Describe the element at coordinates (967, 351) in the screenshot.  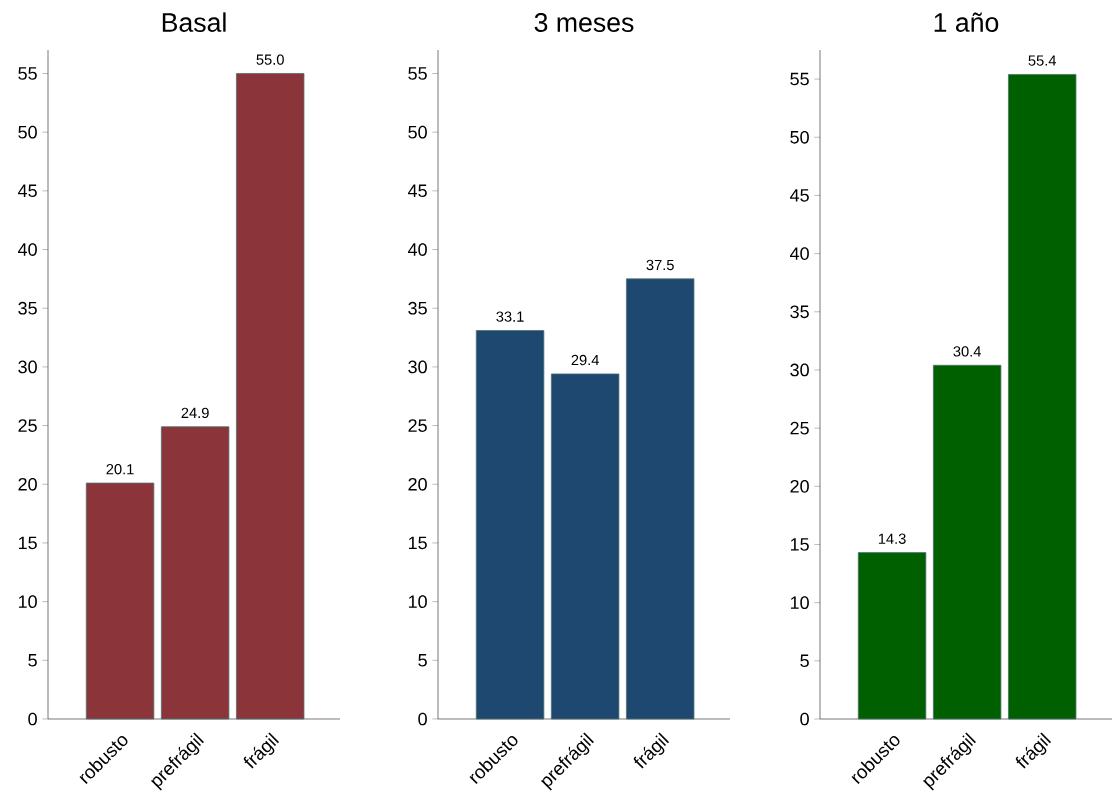
I see `data-label: 30.4` at that location.